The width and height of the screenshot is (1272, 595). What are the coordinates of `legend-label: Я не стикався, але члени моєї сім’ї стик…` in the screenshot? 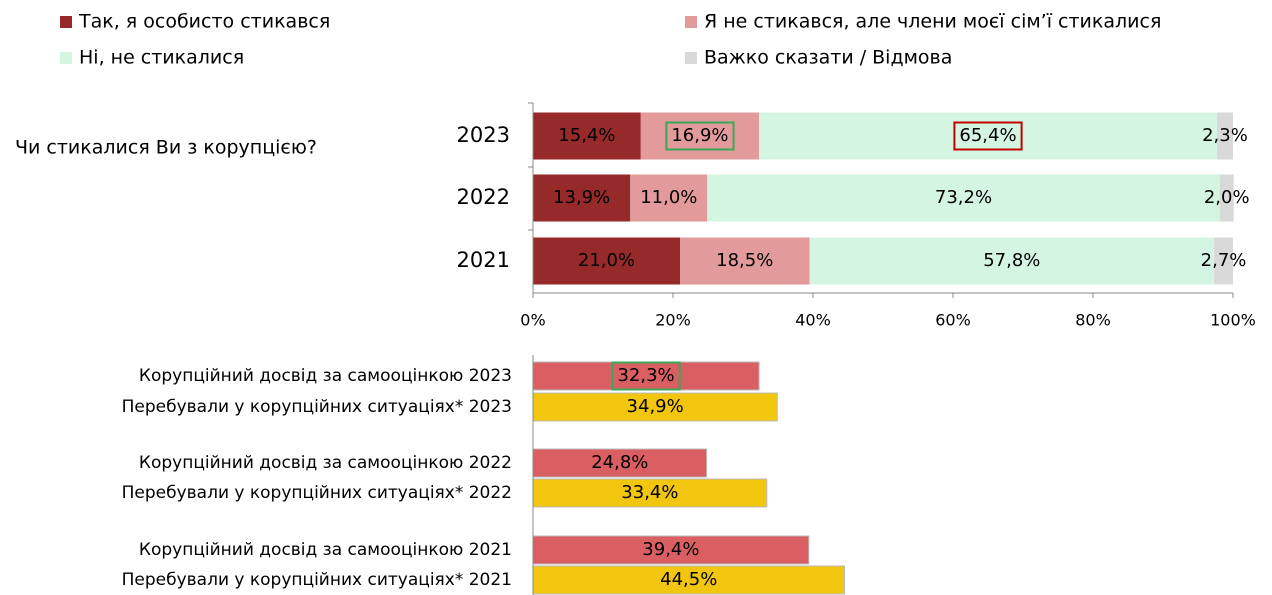 It's located at (932, 22).